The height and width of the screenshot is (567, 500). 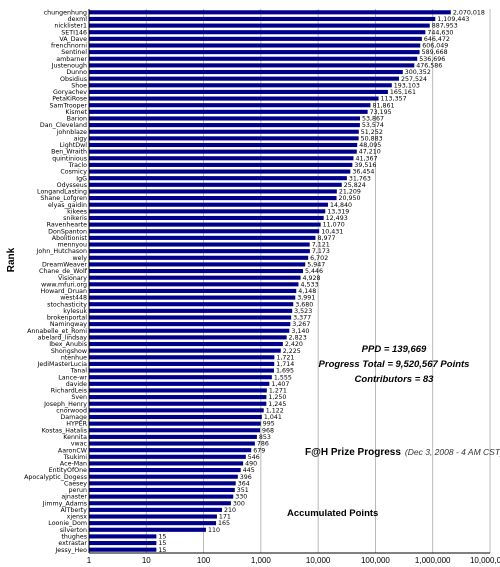 What do you see at coordinates (67, 304) in the screenshot?
I see `category-label: stochasticity` at bounding box center [67, 304].